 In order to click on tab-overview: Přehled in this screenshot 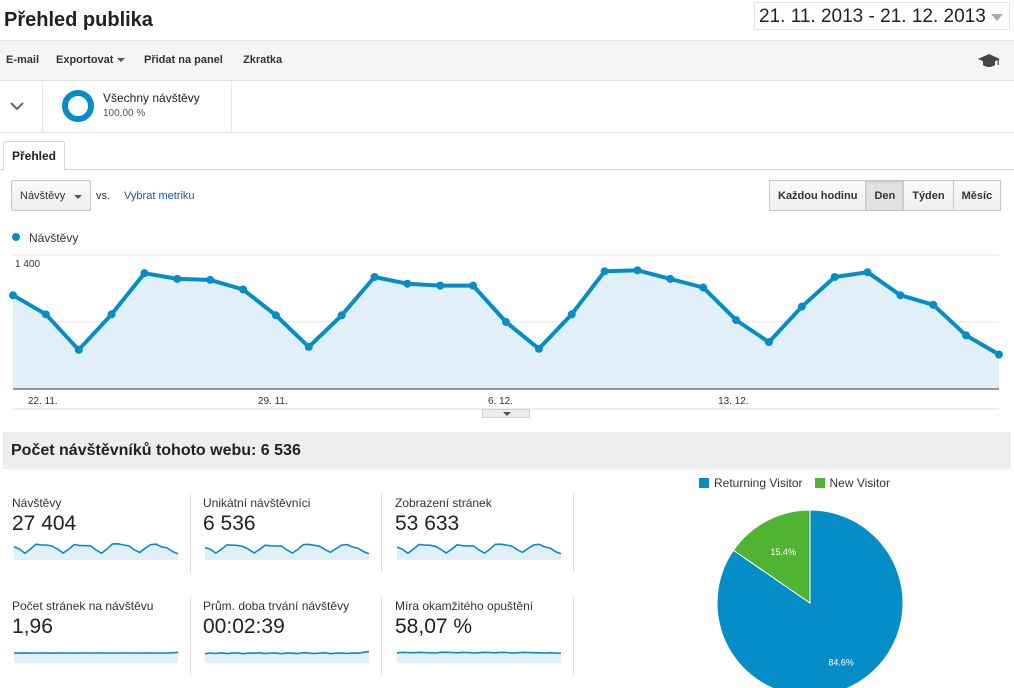, I will do `click(34, 155)`.